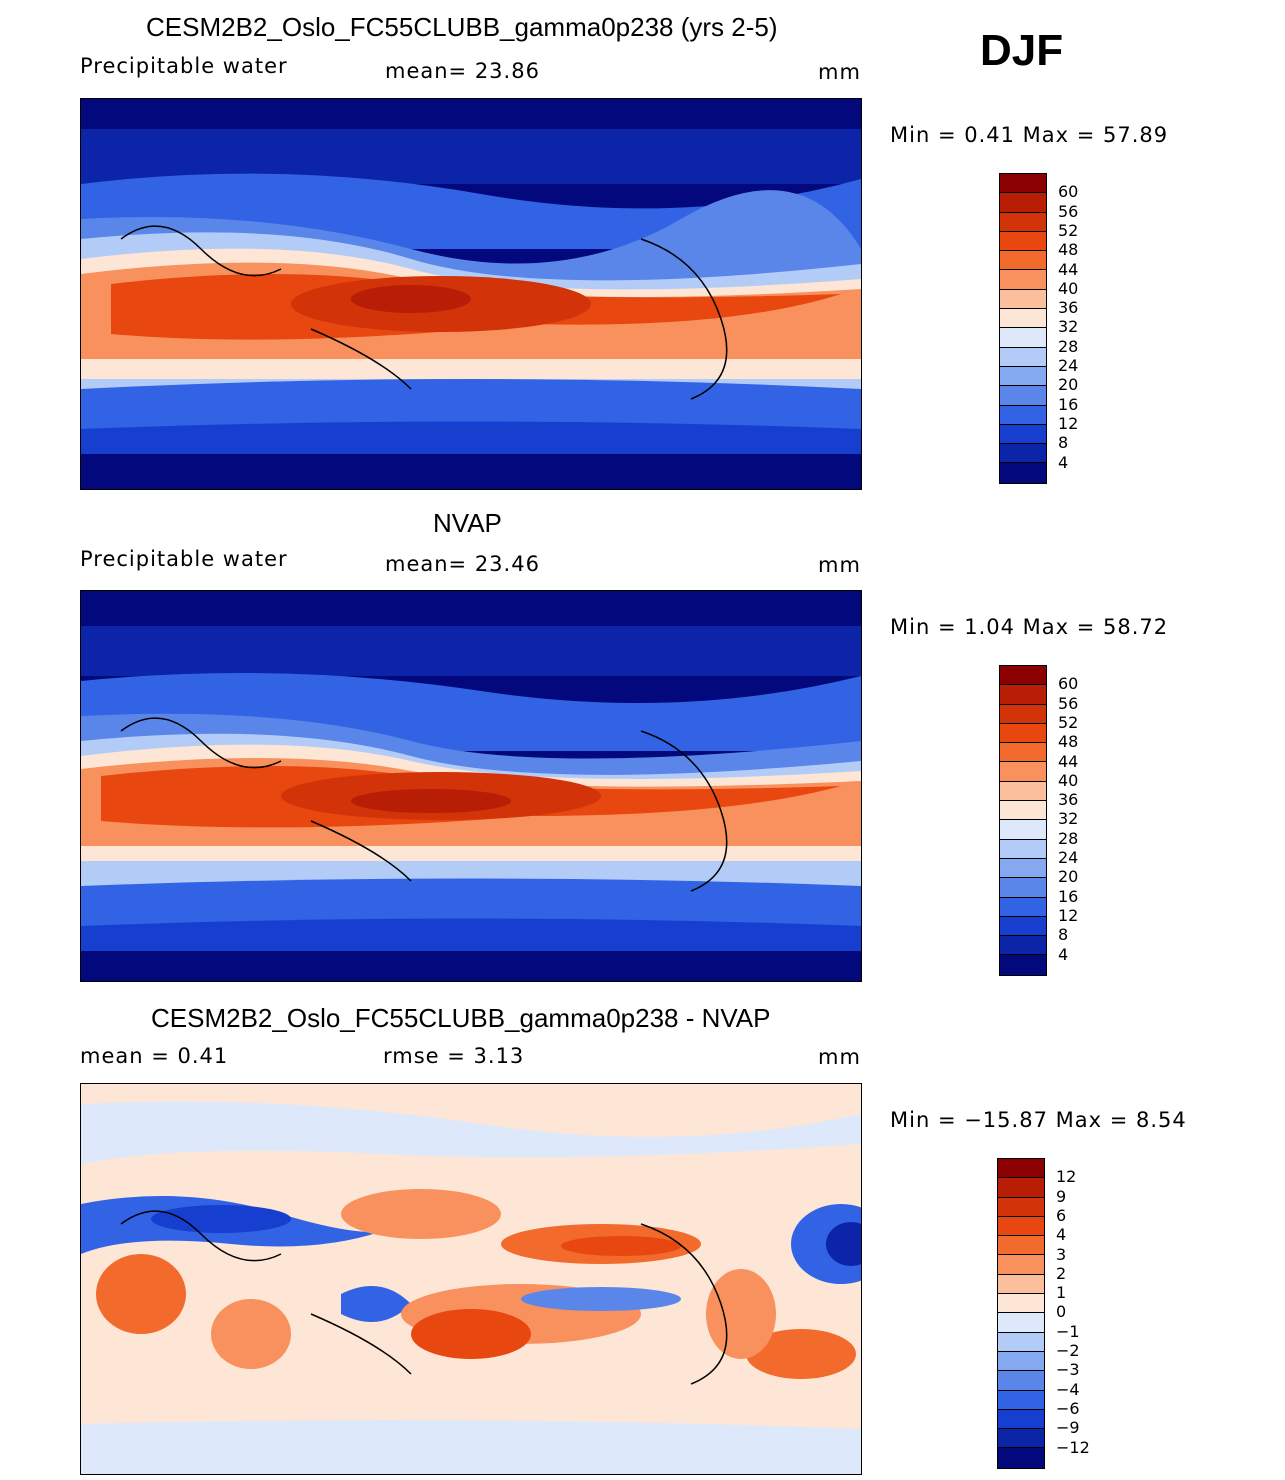 This screenshot has height=1480, width=1285. I want to click on colorbar-tick-label: −12, so click(1073, 1447).